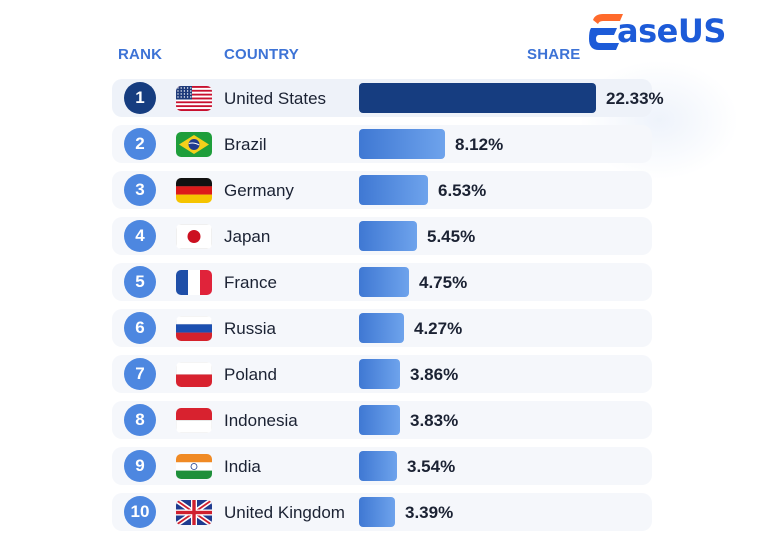 The height and width of the screenshot is (540, 759). What do you see at coordinates (250, 328) in the screenshot?
I see `country-label: Russia` at bounding box center [250, 328].